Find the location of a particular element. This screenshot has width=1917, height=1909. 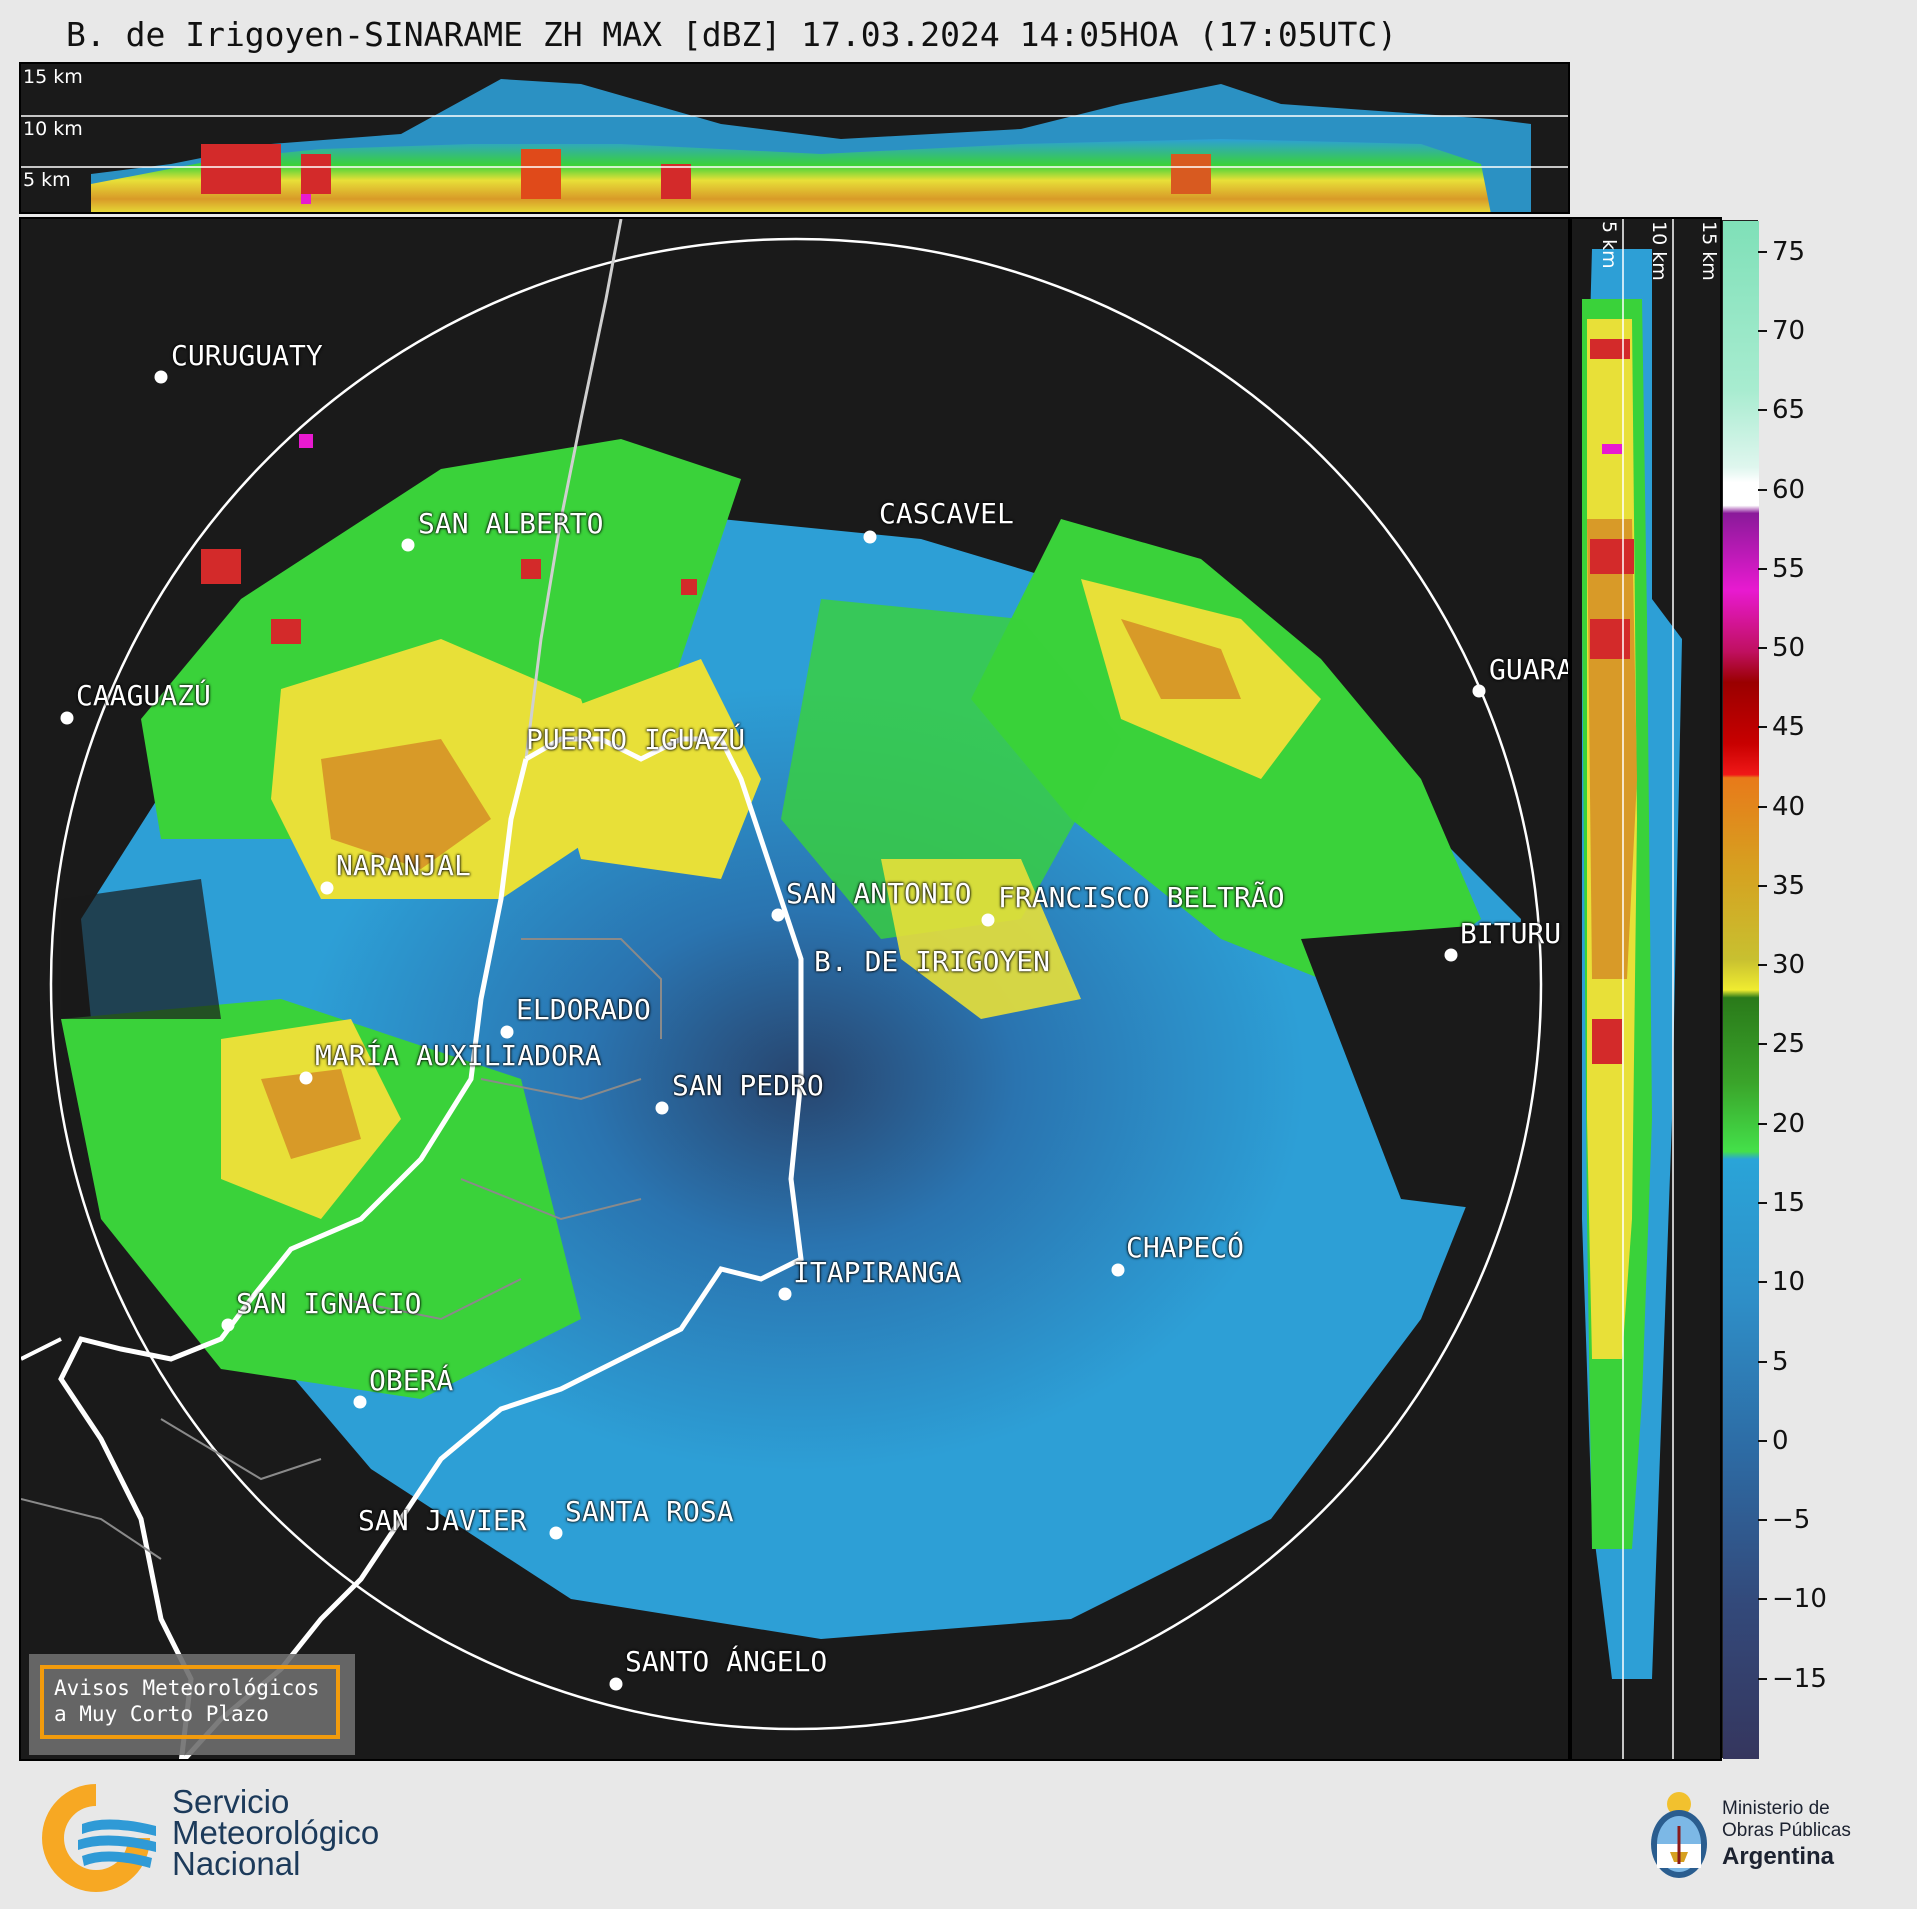

city-label-b-de-irigoyen: B. DE IRIGOYEN is located at coordinates (932, 961).